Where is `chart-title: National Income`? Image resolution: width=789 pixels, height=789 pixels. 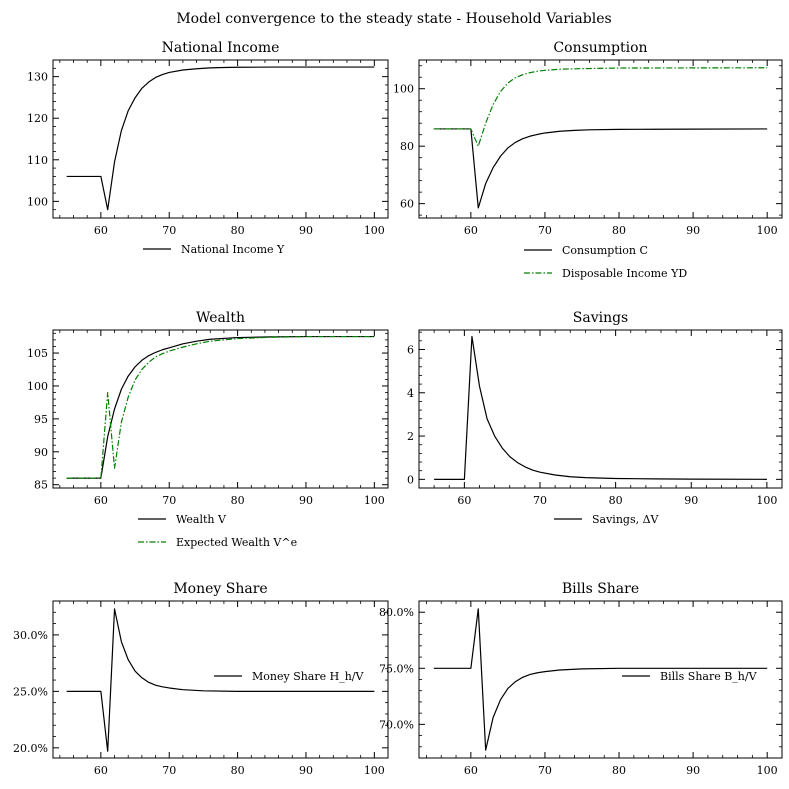 chart-title: National Income is located at coordinates (221, 48).